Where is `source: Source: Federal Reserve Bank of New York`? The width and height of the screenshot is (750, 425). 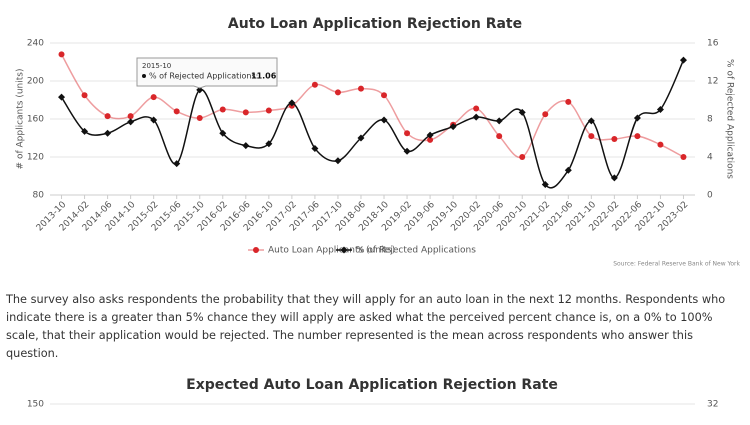 source: Source: Federal Reserve Bank of New York is located at coordinates (676, 264).